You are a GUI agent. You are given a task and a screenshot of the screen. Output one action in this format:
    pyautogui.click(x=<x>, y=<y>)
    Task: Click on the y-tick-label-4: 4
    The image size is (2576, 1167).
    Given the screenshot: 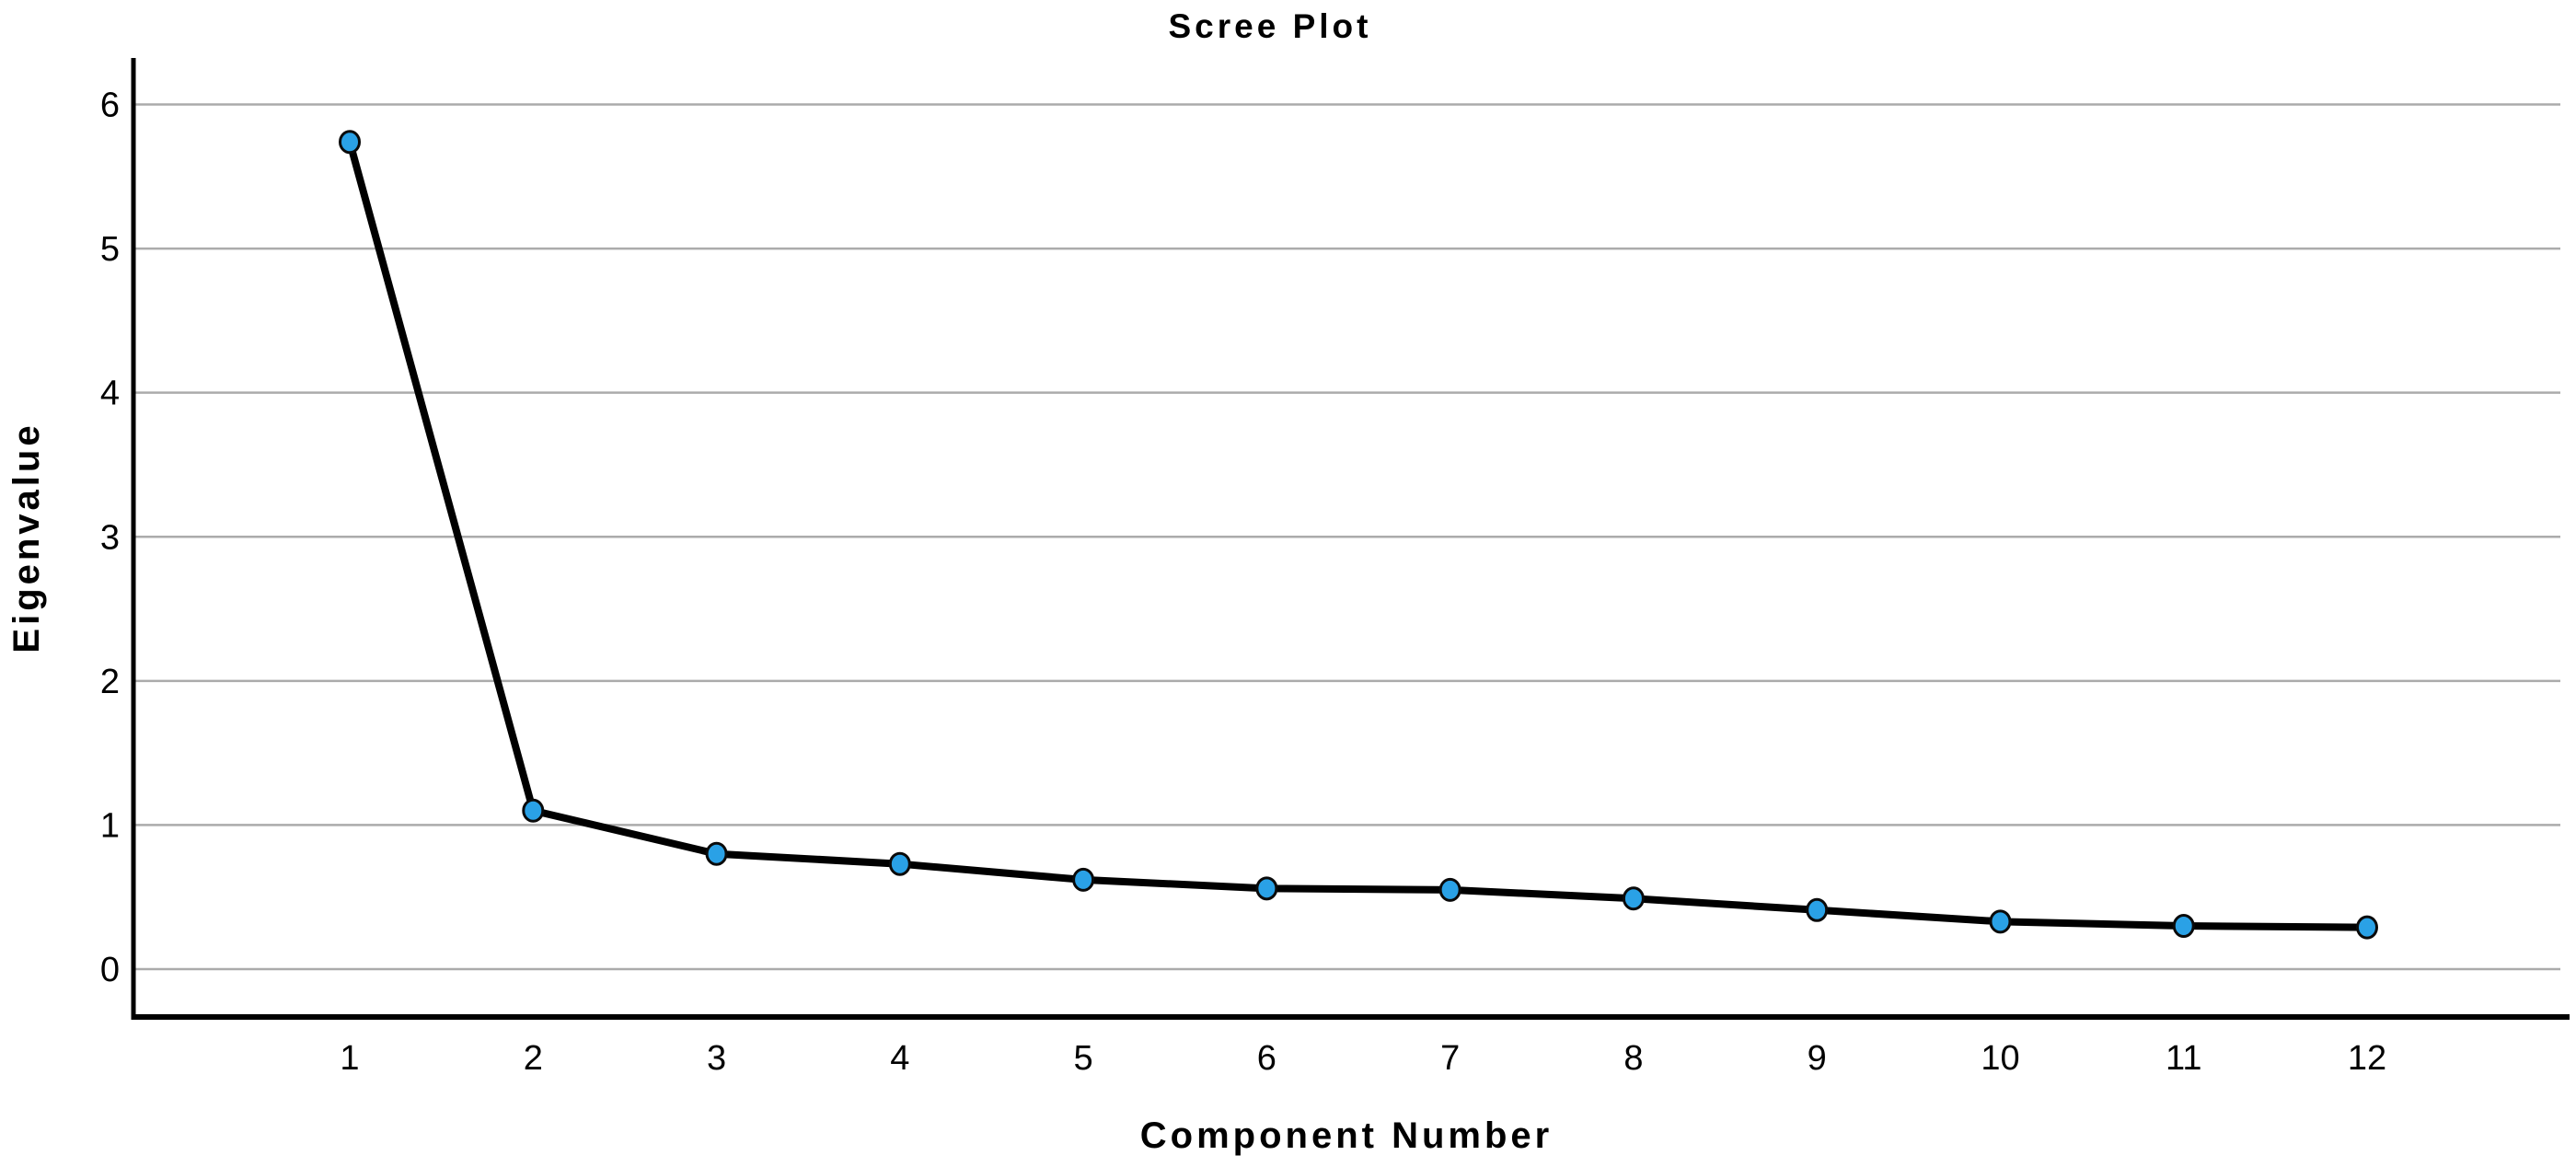 What is the action you would take?
    pyautogui.click(x=110, y=394)
    